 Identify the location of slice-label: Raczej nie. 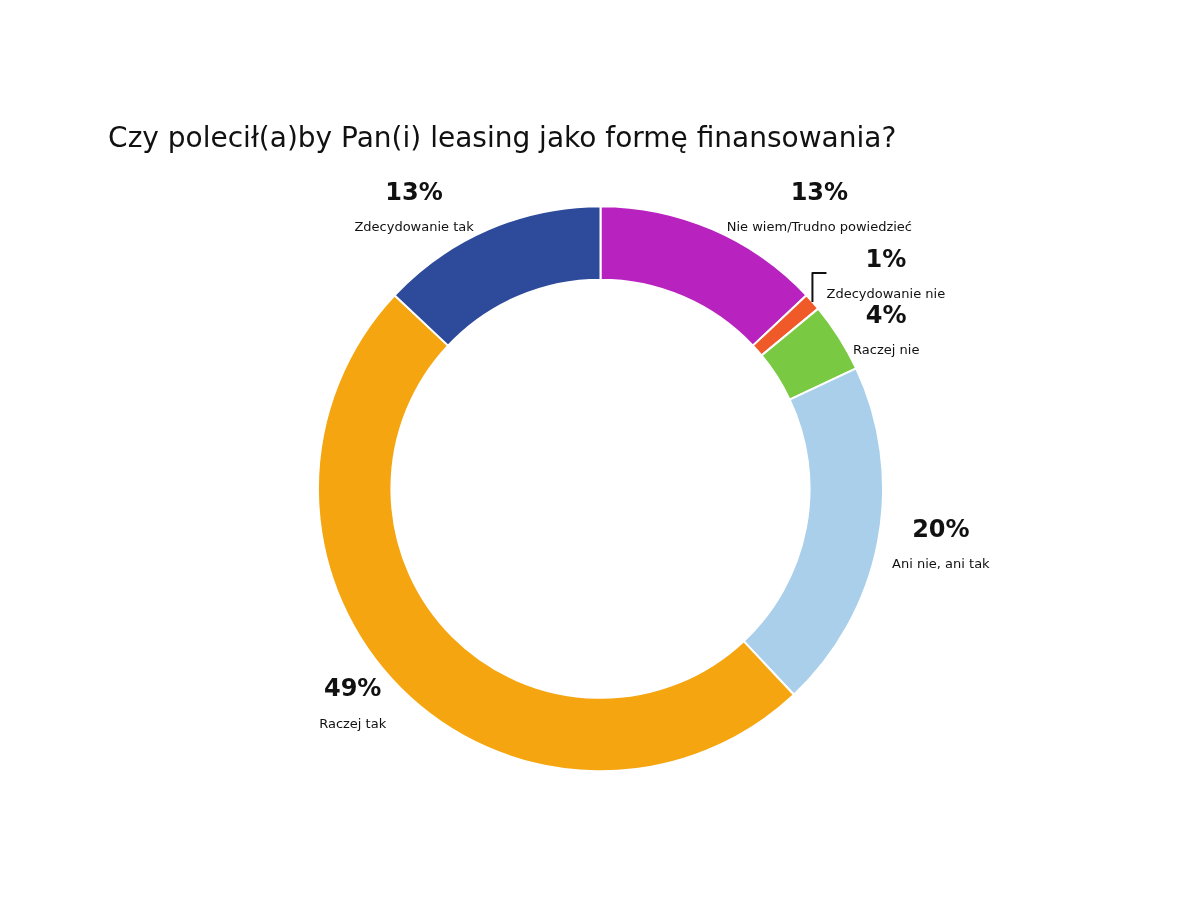
(886, 350).